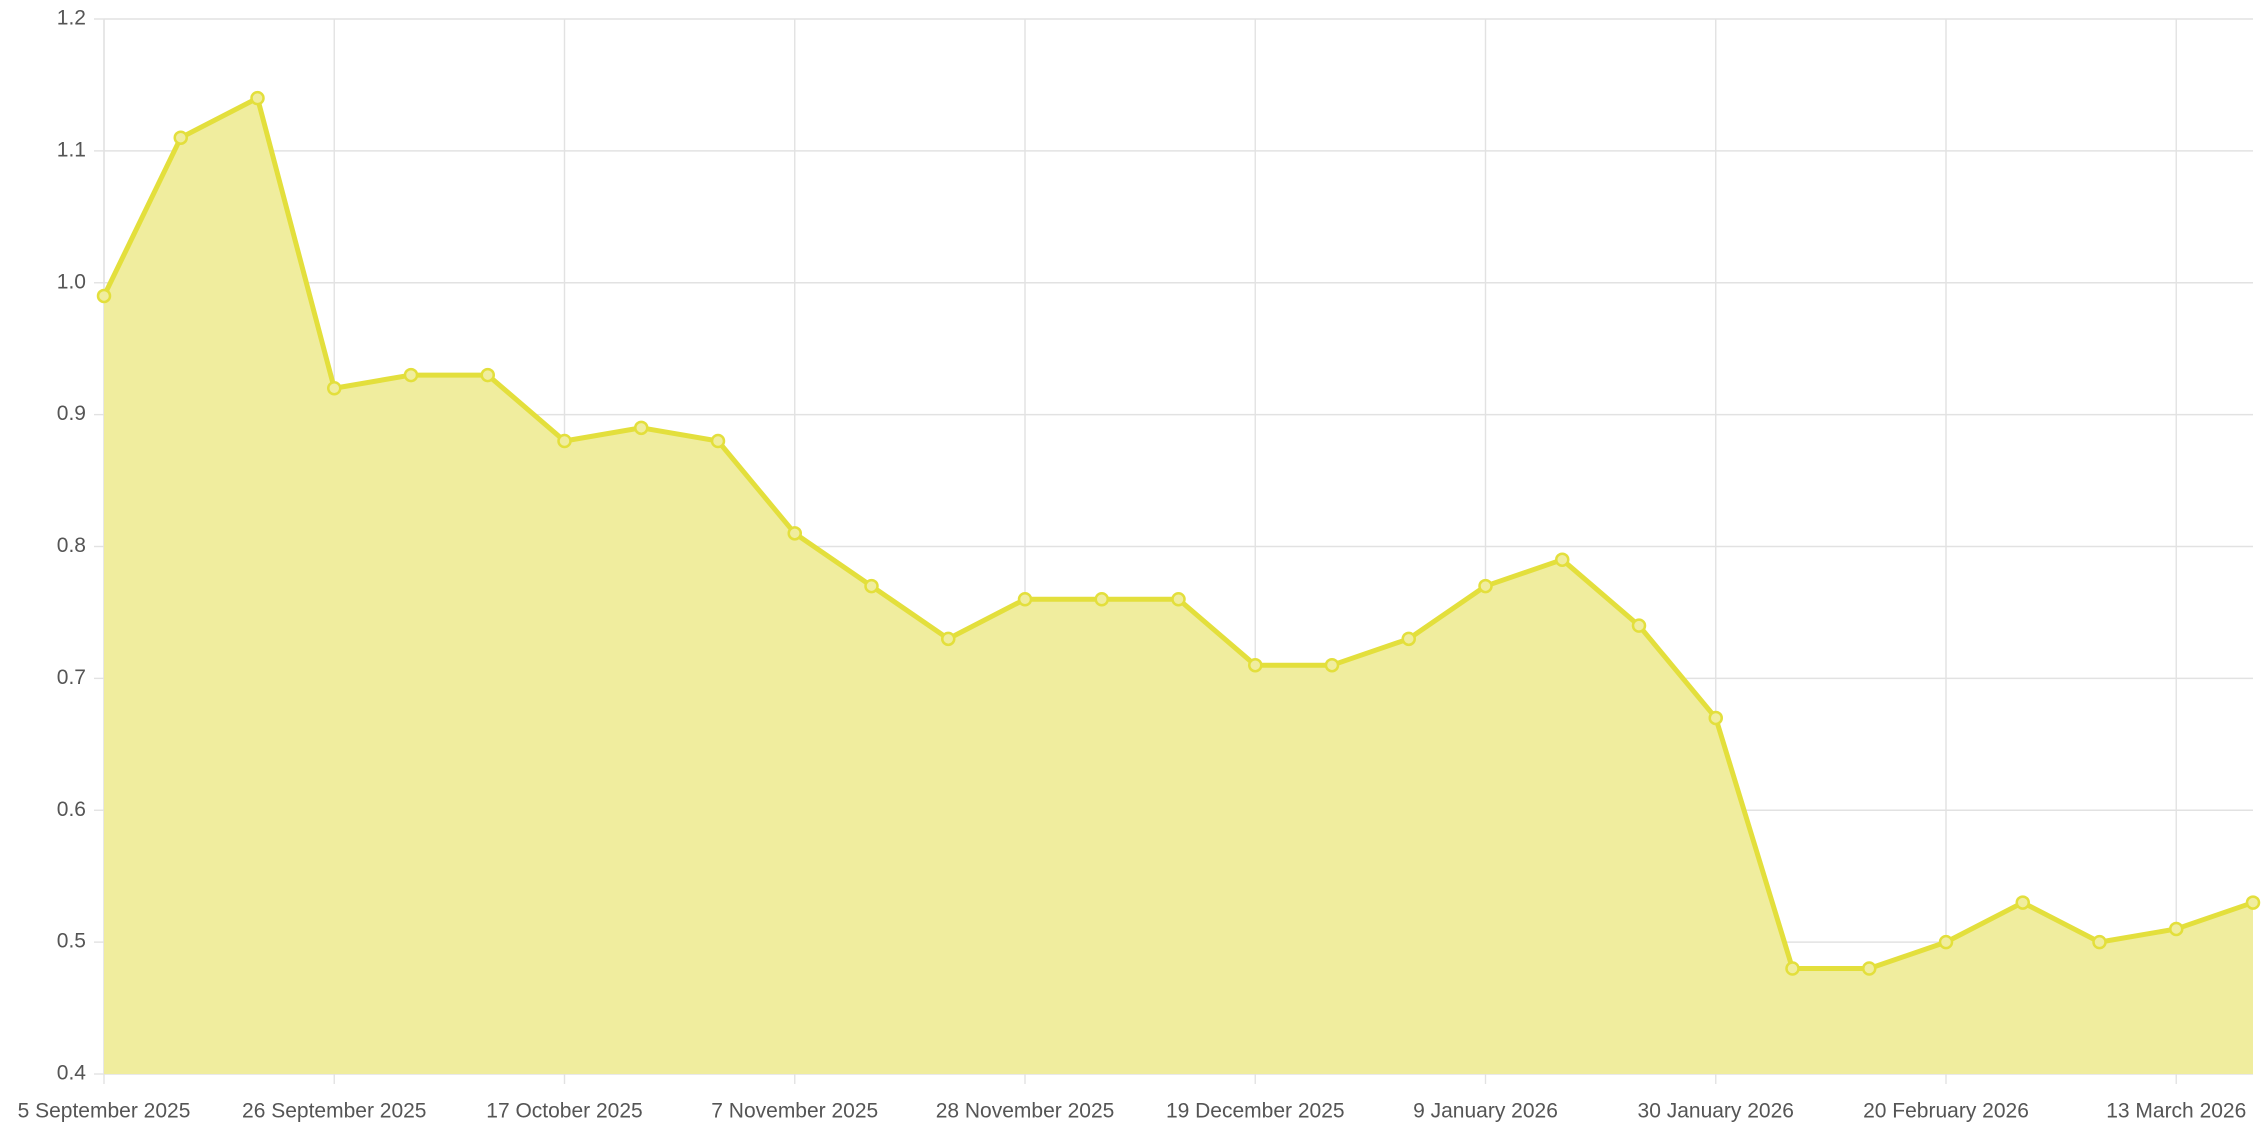  What do you see at coordinates (71, 18) in the screenshot?
I see `y-tick-label: 1.2` at bounding box center [71, 18].